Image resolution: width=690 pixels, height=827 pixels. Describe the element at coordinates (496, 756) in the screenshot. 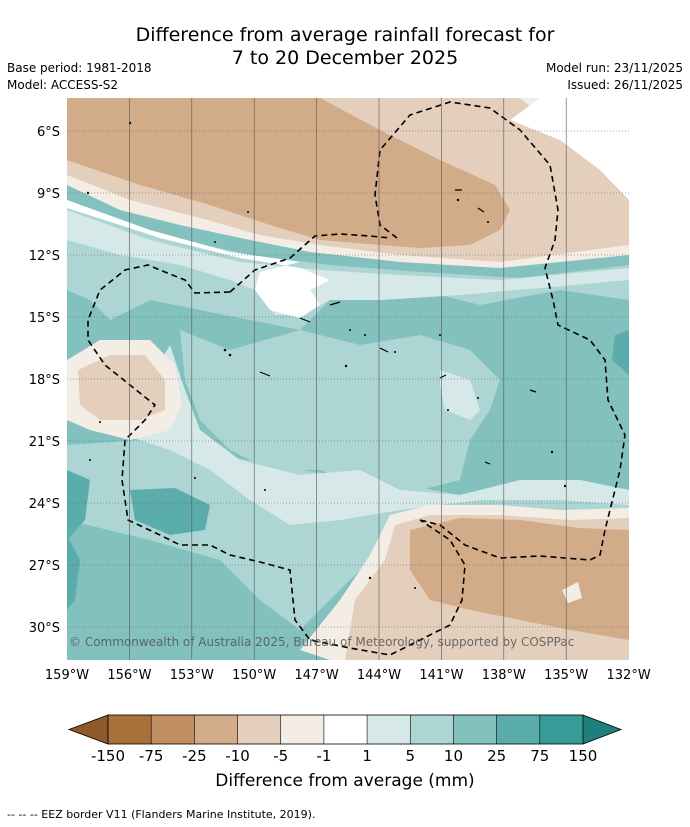

I see `colorbar-tick-label: 25` at that location.